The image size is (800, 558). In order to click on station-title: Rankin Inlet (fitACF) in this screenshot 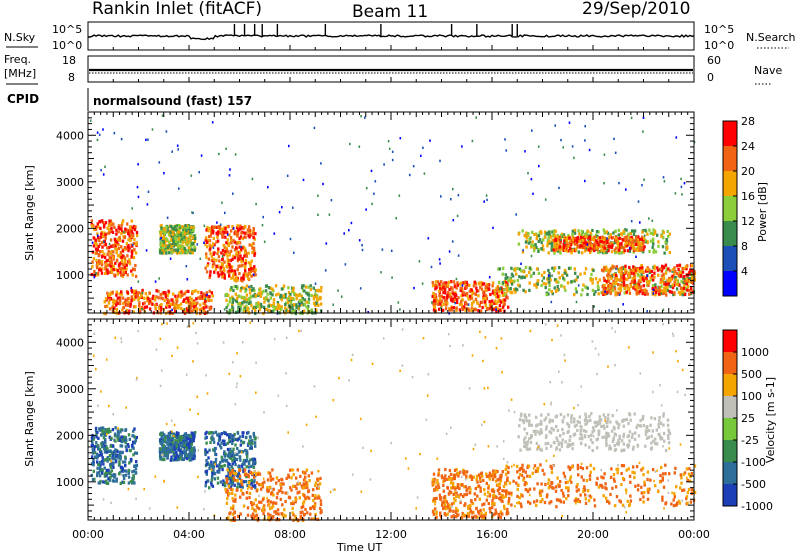, I will do `click(177, 9)`.